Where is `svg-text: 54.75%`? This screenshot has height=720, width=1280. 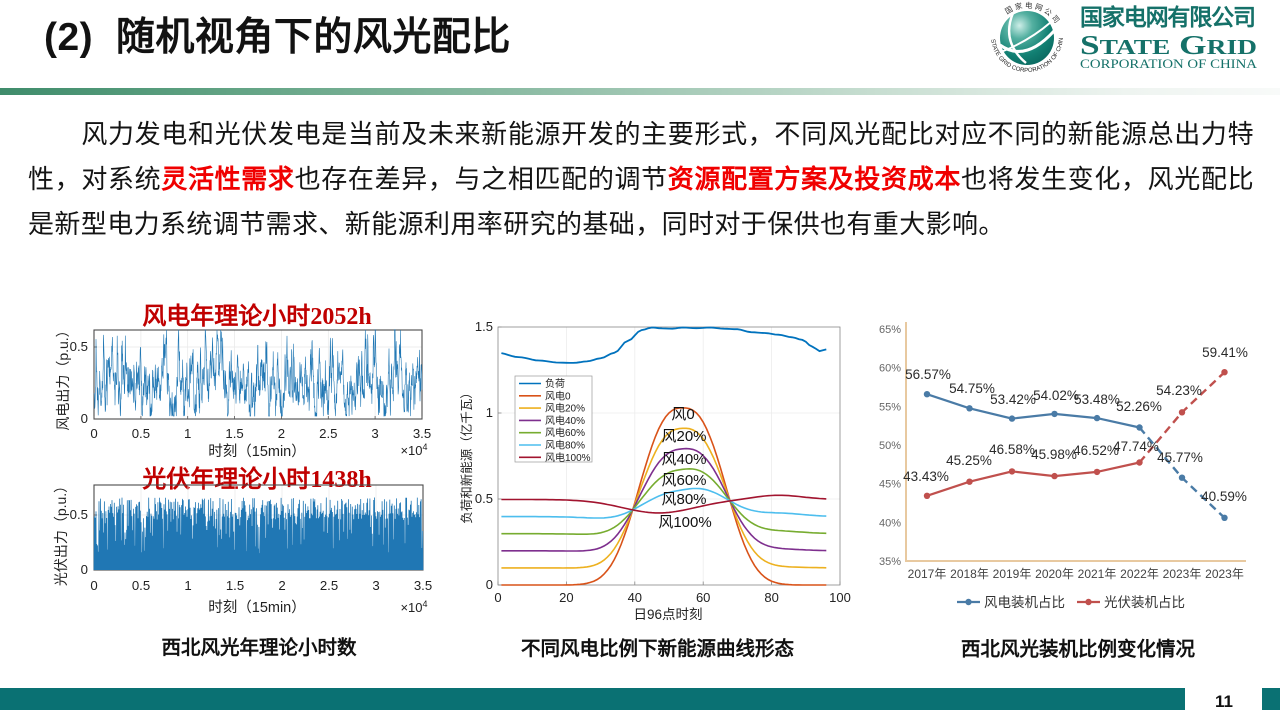
svg-text: 54.75% is located at coordinates (972, 388).